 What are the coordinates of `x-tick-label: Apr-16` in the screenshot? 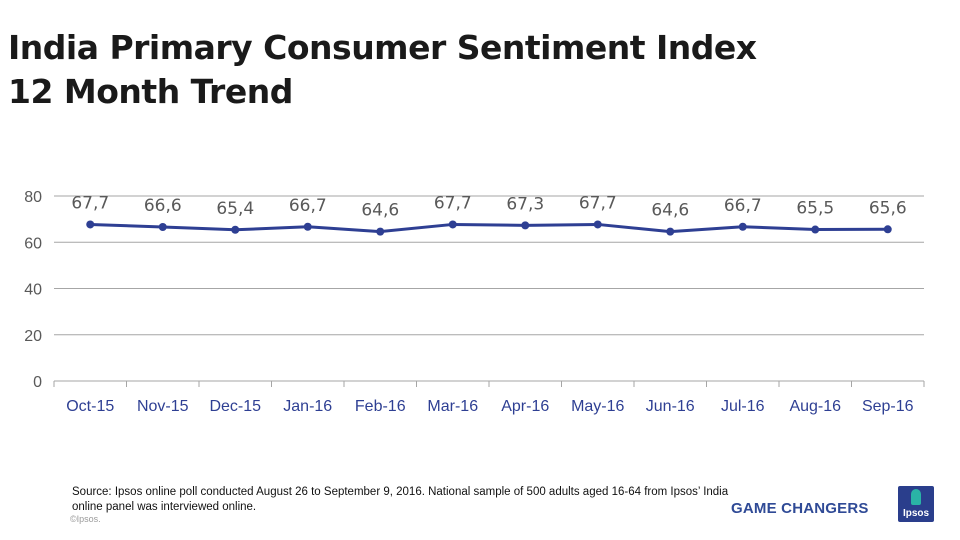 It's located at (525, 406).